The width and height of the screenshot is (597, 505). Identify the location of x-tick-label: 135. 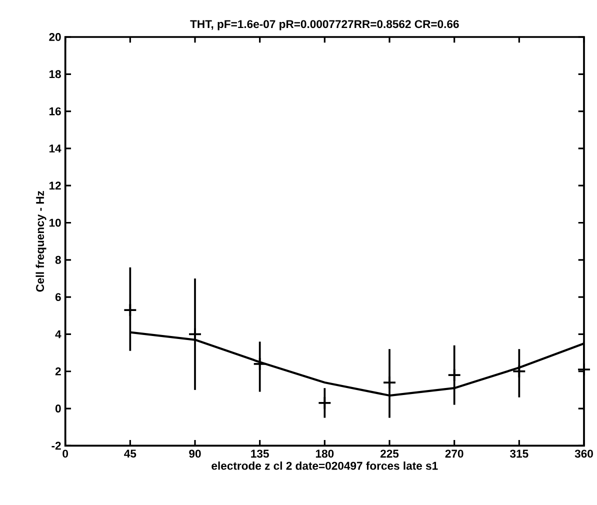
(260, 454).